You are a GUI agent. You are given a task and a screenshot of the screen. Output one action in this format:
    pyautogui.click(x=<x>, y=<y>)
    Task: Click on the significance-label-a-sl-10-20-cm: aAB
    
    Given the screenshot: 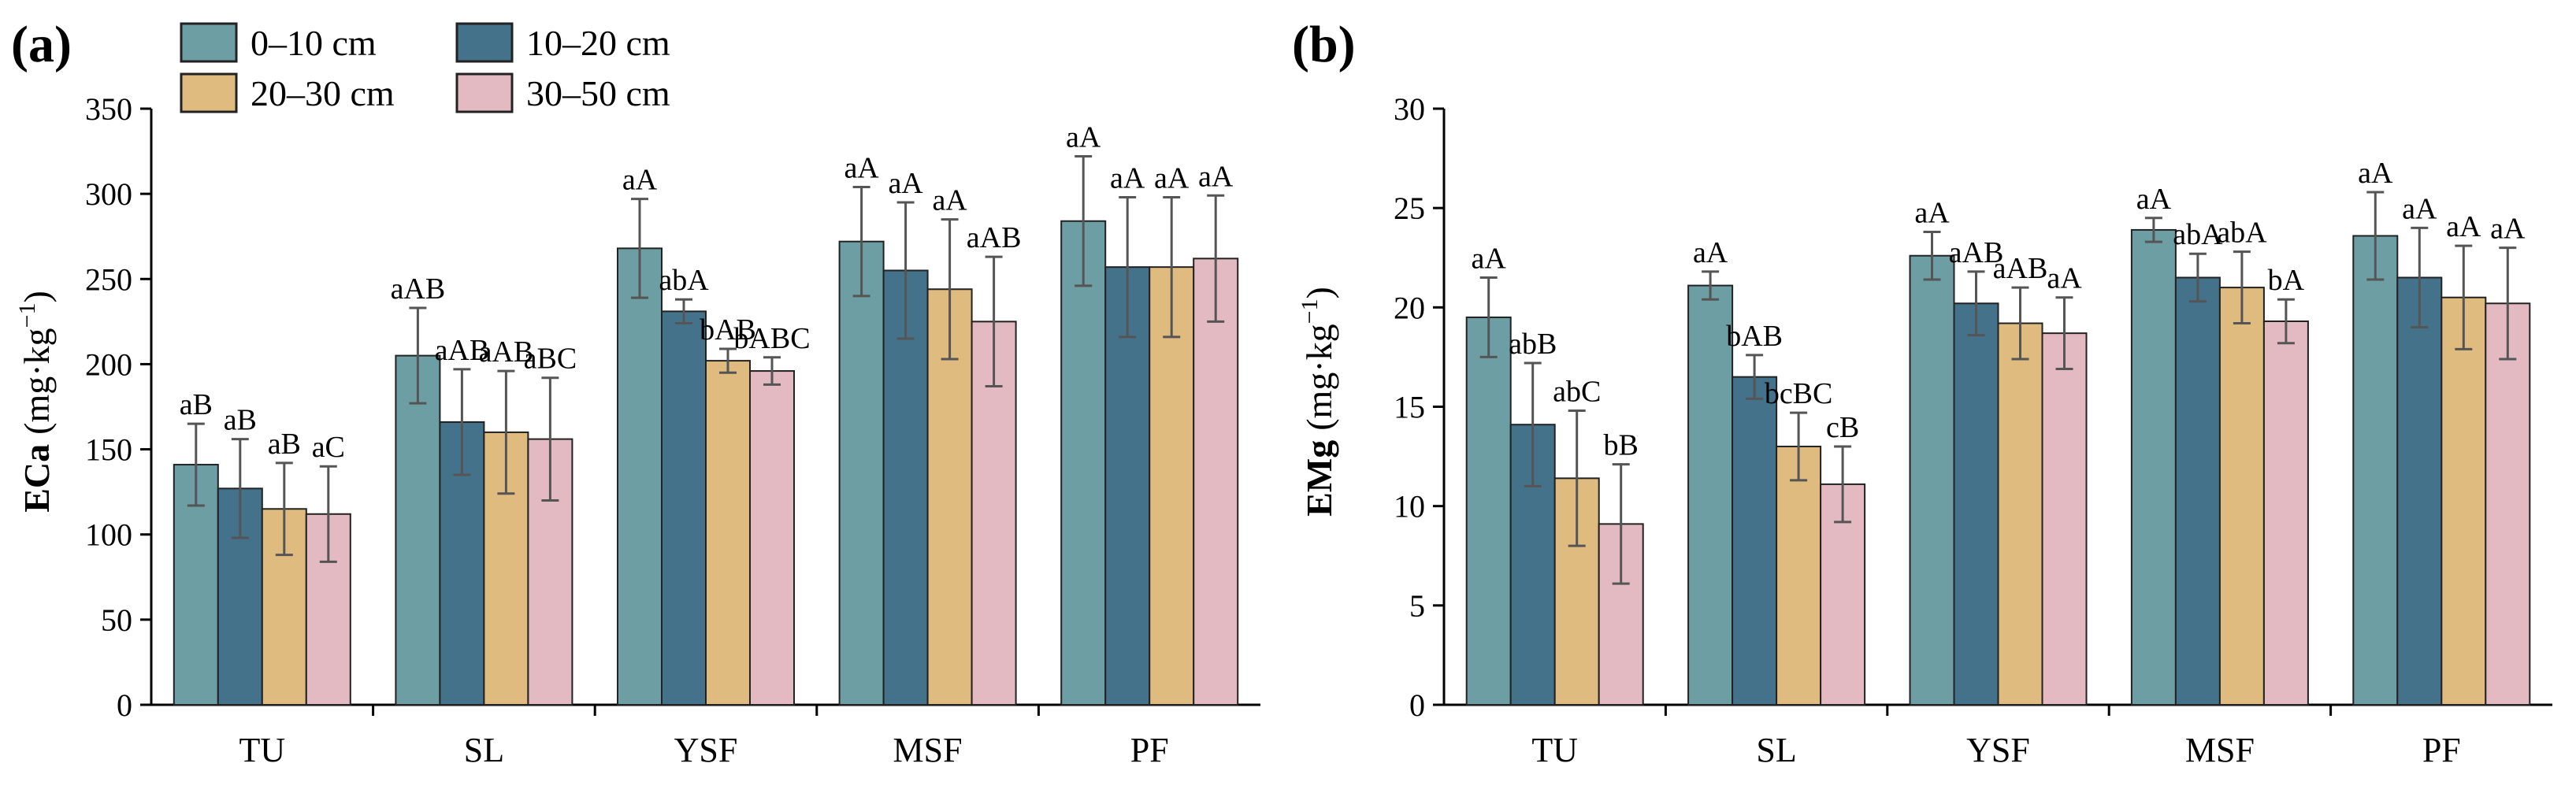 What is the action you would take?
    pyautogui.click(x=462, y=350)
    